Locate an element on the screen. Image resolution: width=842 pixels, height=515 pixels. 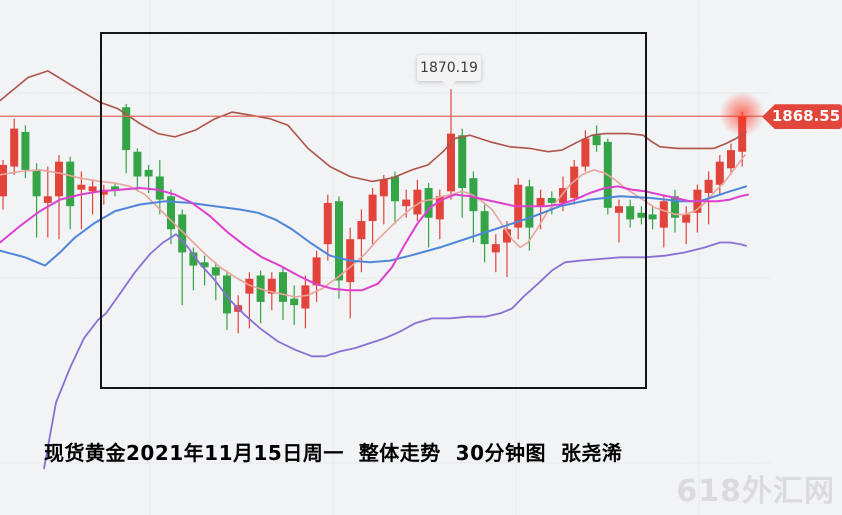
current-price-tag: 1868.55 is located at coordinates (802, 117).